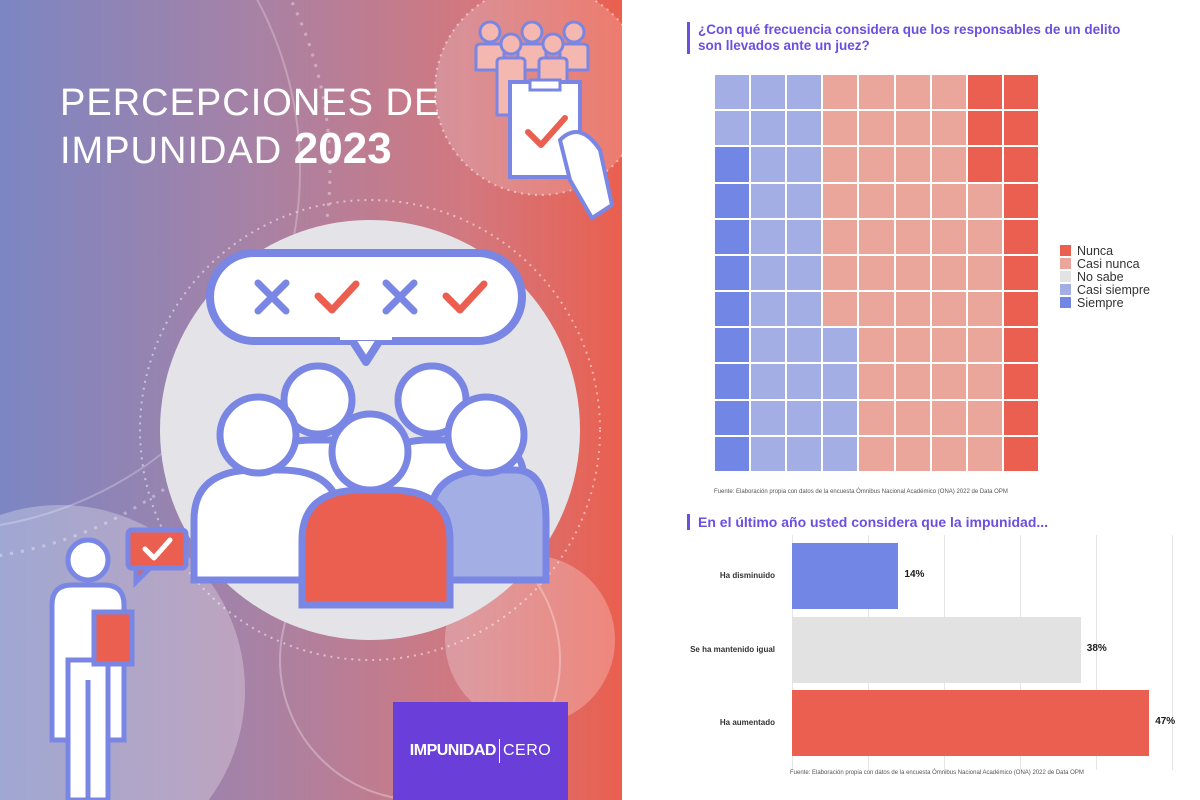  Describe the element at coordinates (465, 297) in the screenshot. I see `check-icon` at that location.